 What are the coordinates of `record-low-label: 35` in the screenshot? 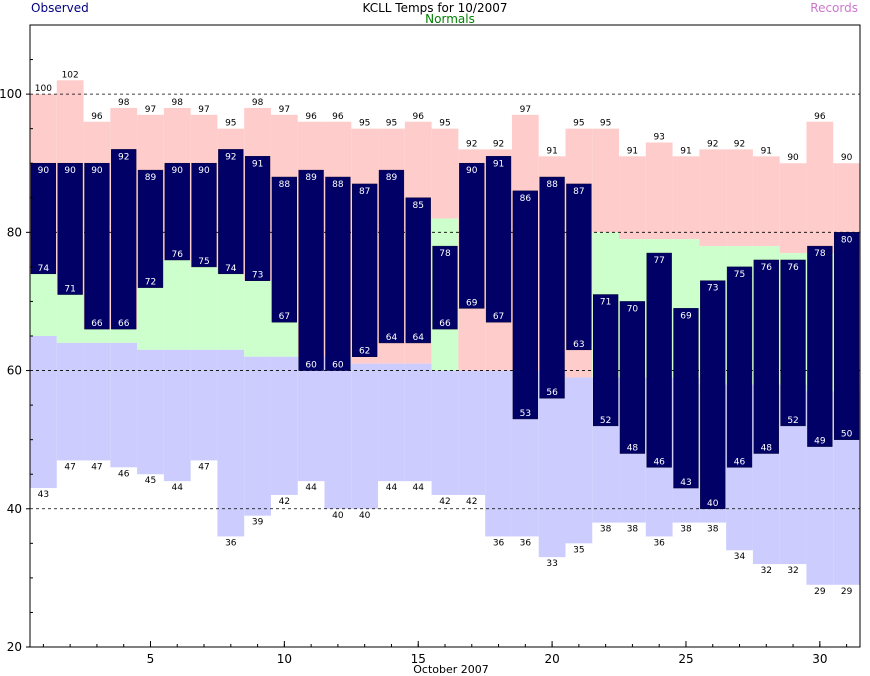 It's located at (578, 550).